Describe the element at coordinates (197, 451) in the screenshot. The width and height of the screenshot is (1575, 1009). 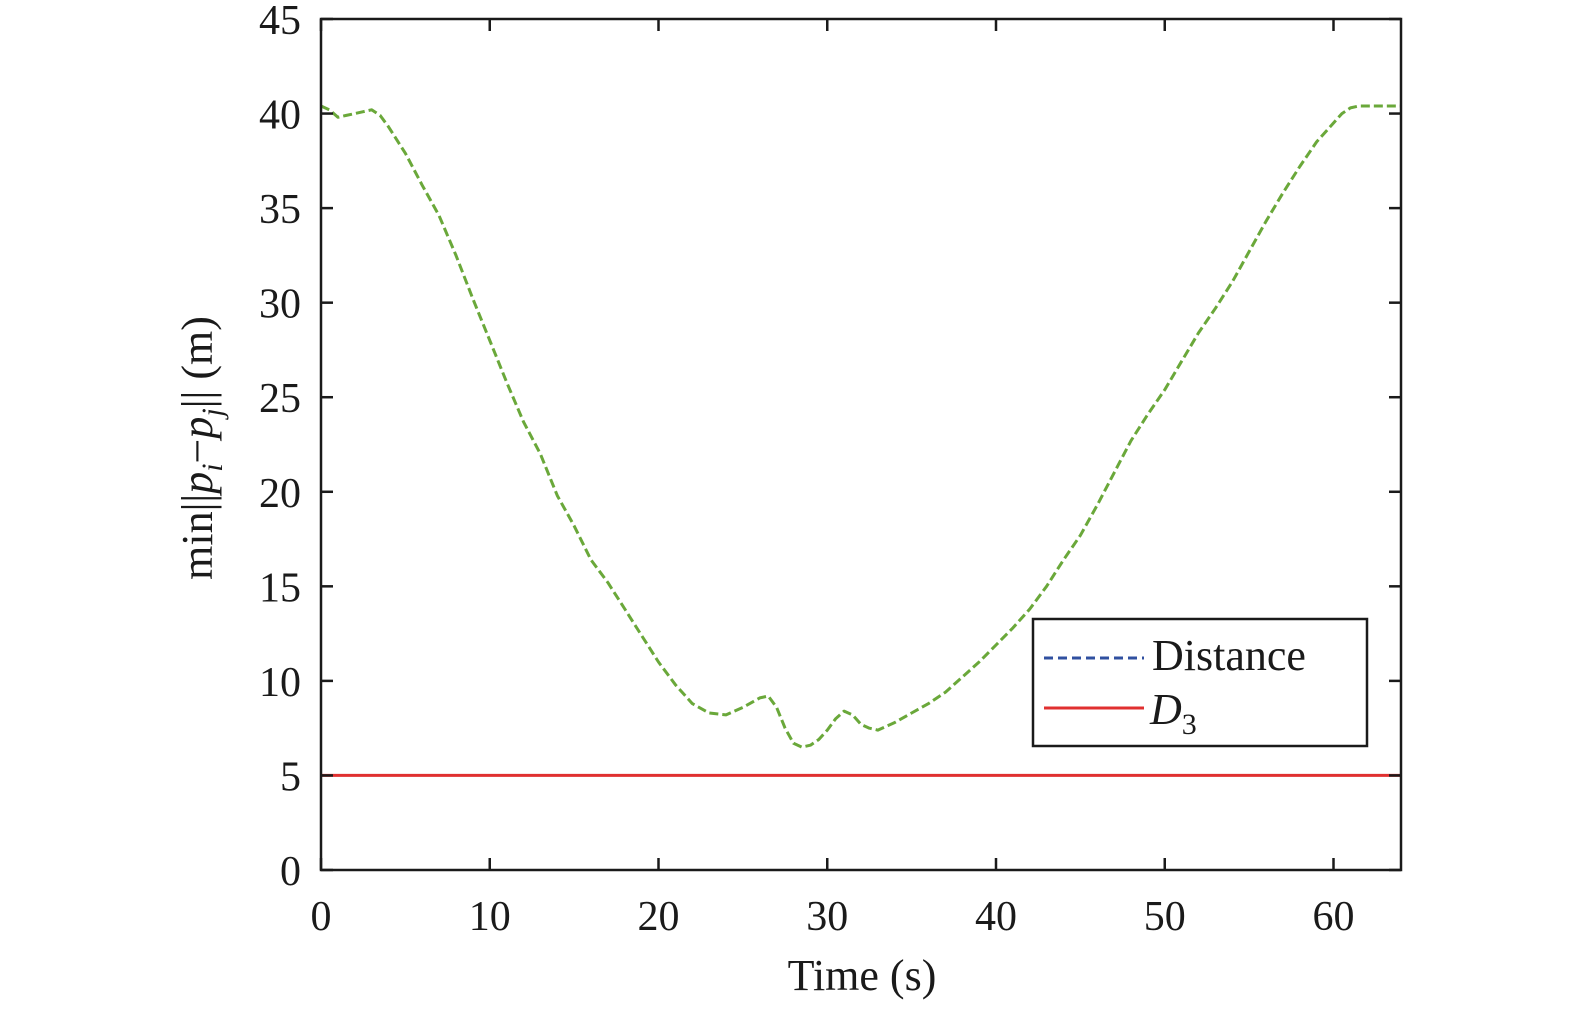
I see `y-title-minus: −` at that location.